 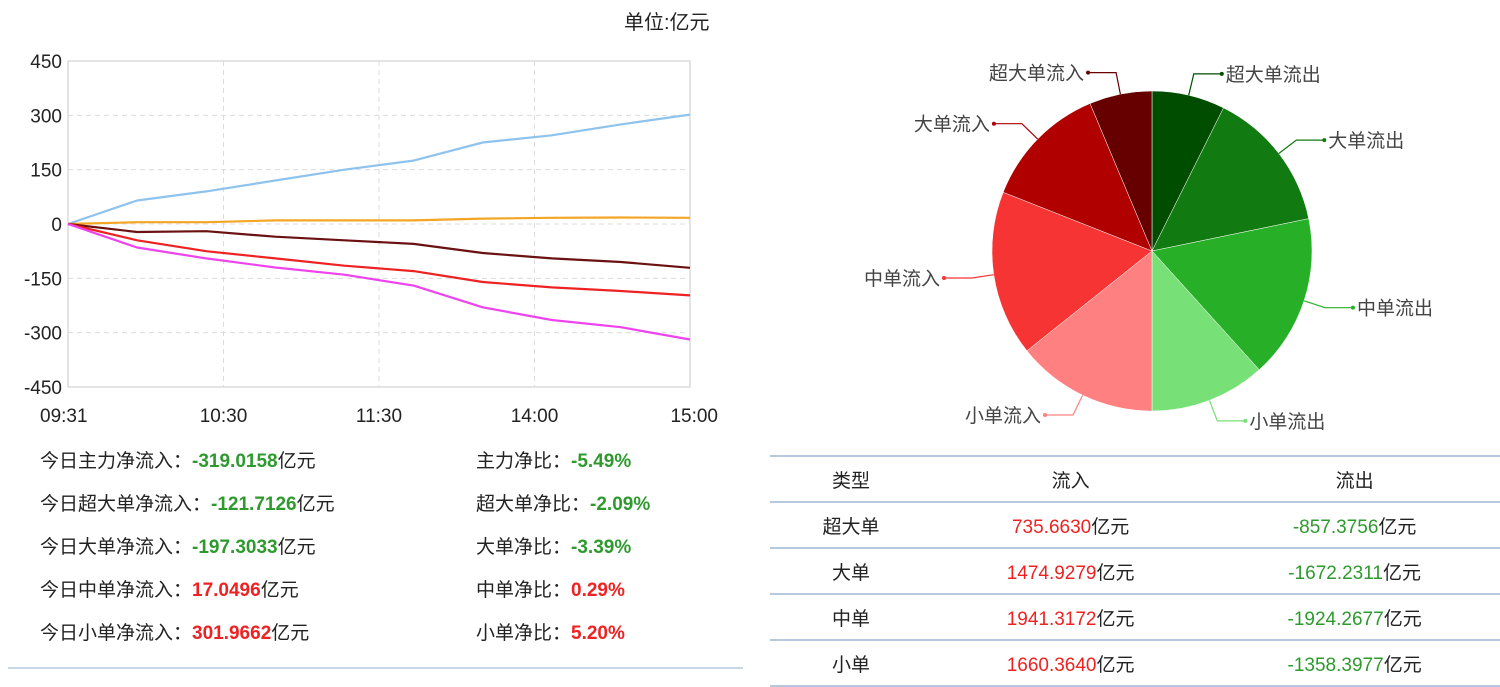 I want to click on pie-slice-label: 超大单流出, so click(x=1273, y=75).